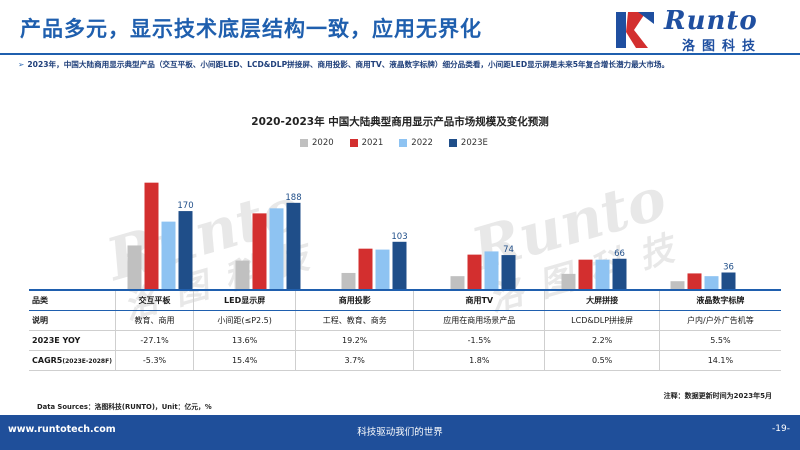 This screenshot has width=800, height=450. What do you see at coordinates (154, 360) in the screenshot?
I see `table-cell: -5.3%` at bounding box center [154, 360].